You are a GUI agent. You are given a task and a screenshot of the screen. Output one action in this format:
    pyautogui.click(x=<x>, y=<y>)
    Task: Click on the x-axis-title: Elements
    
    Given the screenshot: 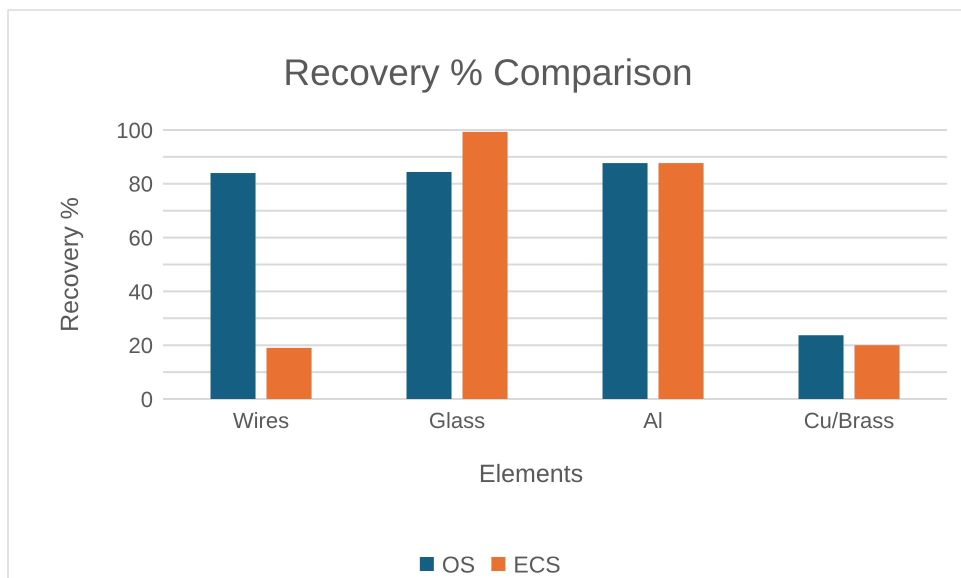 What is the action you would take?
    pyautogui.click(x=531, y=474)
    